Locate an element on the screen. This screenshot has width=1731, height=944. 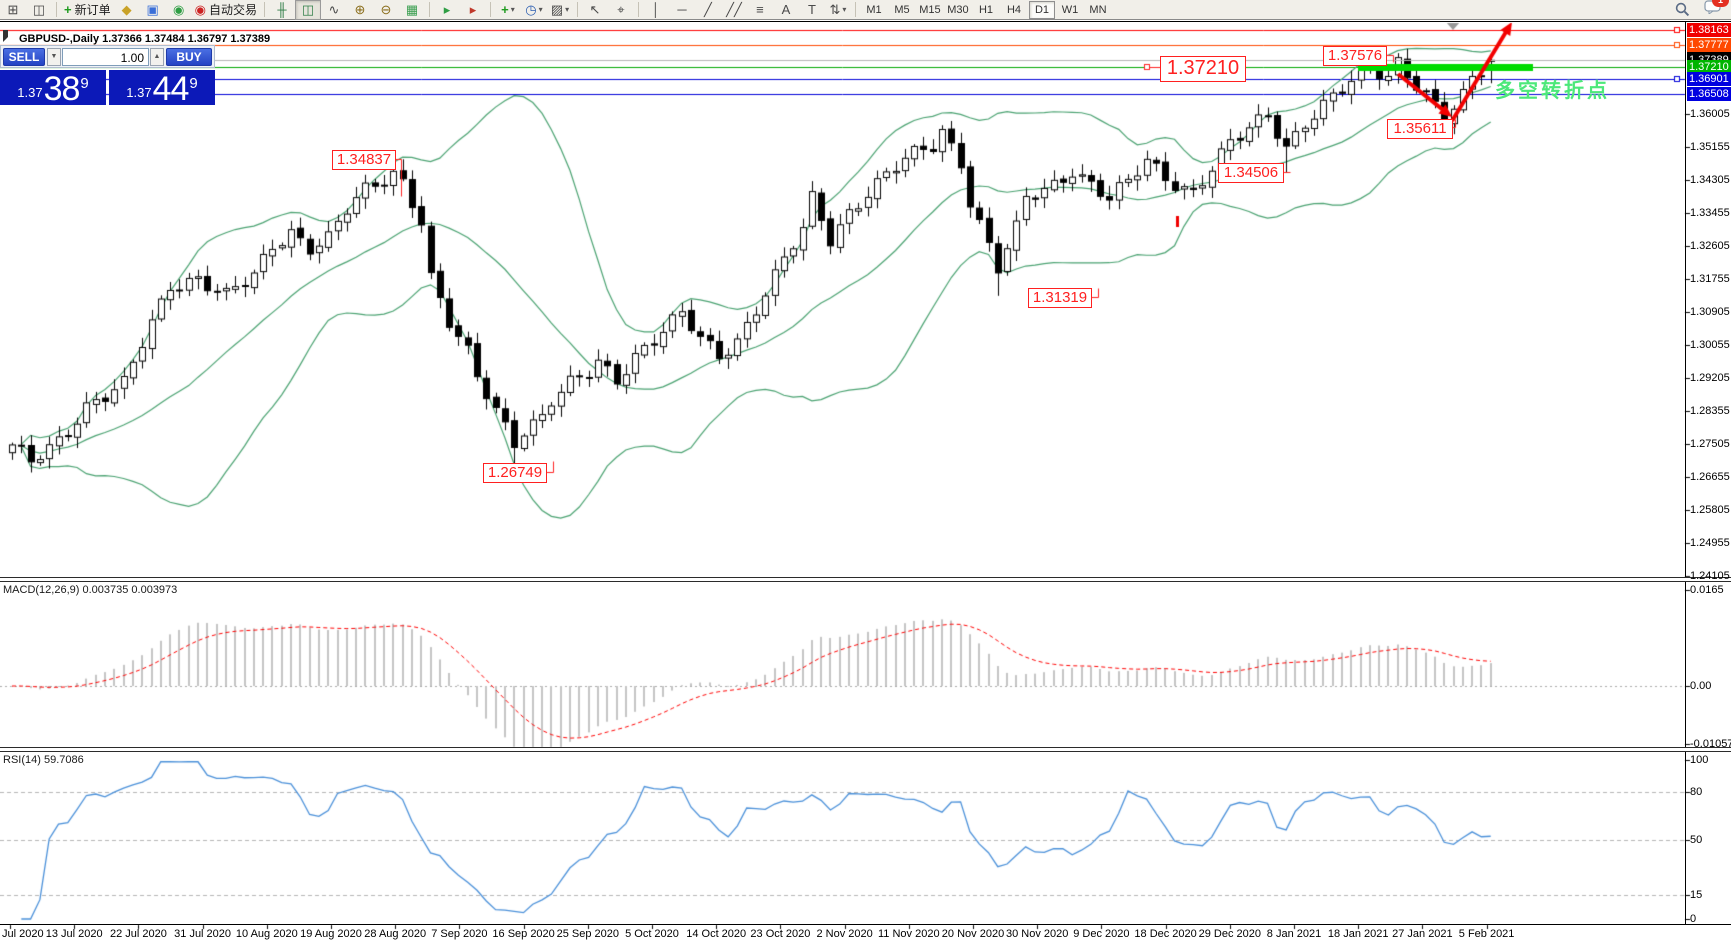
auto-scroll-icon: ▸ is located at coordinates (447, 10).